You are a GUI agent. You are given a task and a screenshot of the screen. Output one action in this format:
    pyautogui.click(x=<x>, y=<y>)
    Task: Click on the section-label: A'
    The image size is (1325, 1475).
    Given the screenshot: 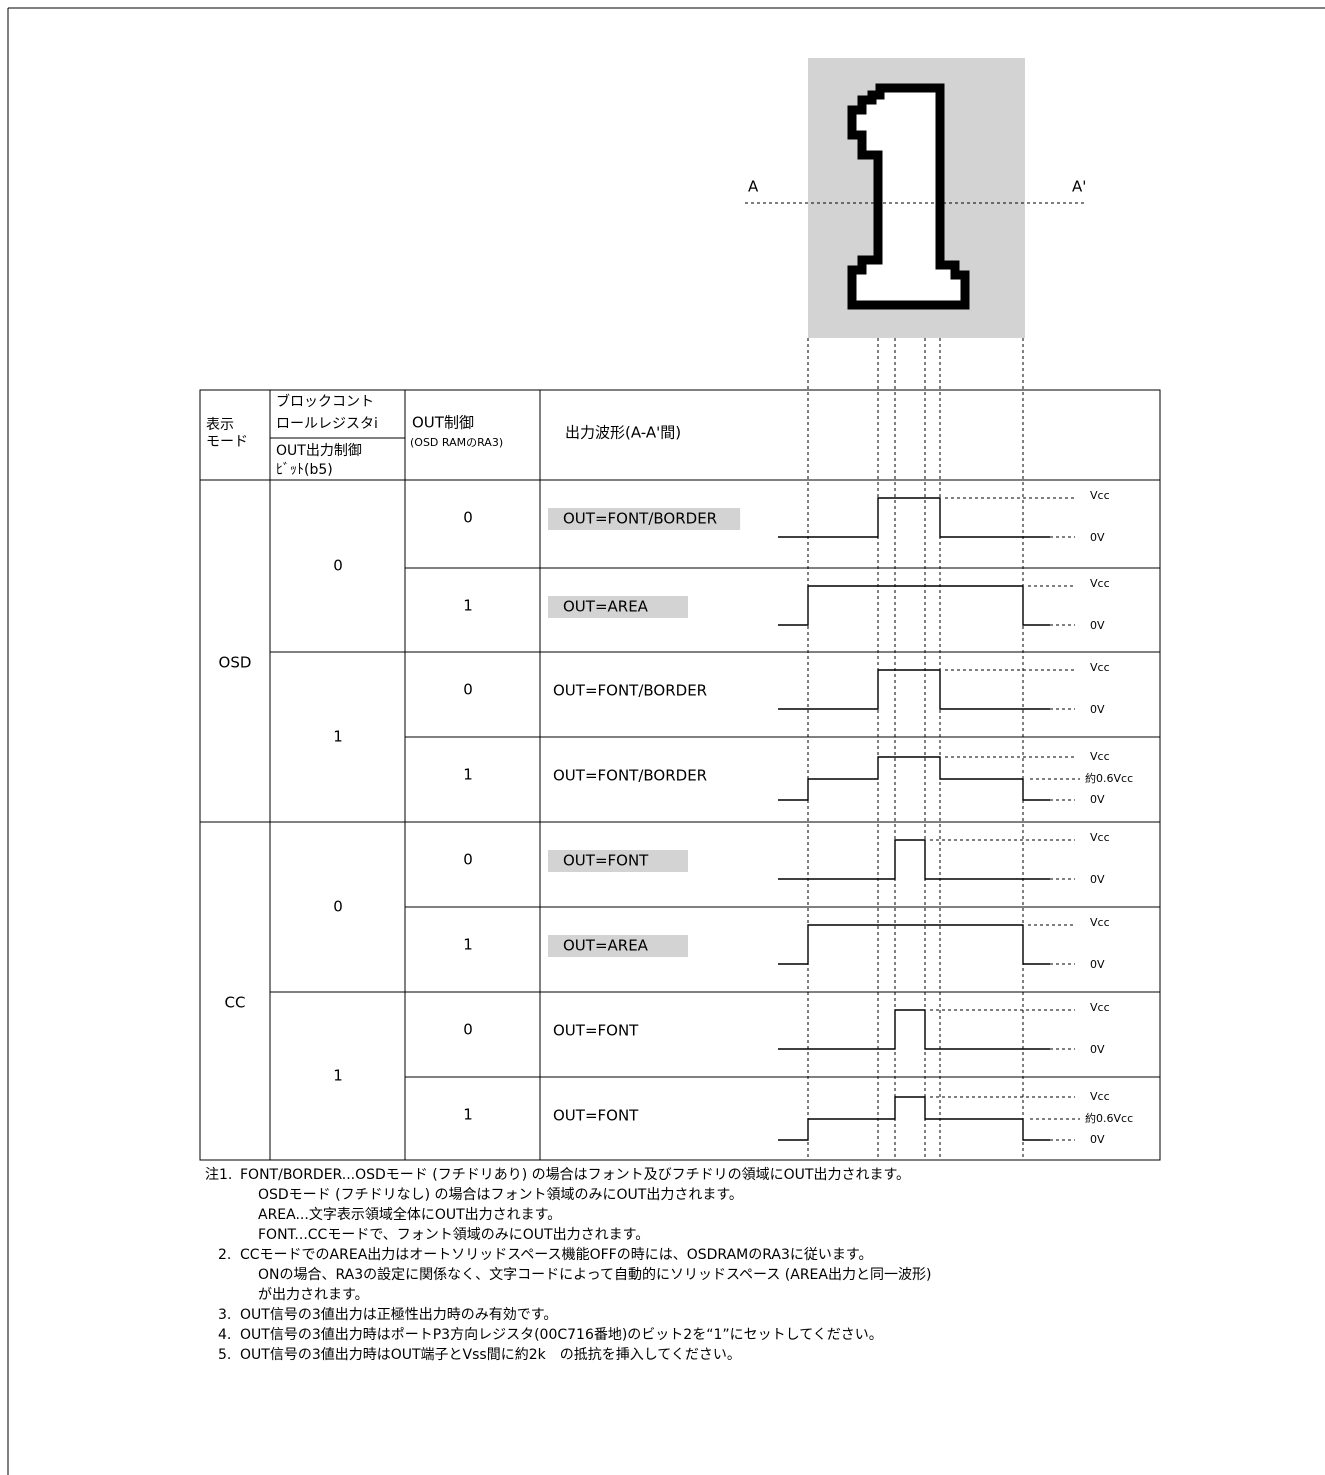 What is the action you would take?
    pyautogui.click(x=1079, y=187)
    